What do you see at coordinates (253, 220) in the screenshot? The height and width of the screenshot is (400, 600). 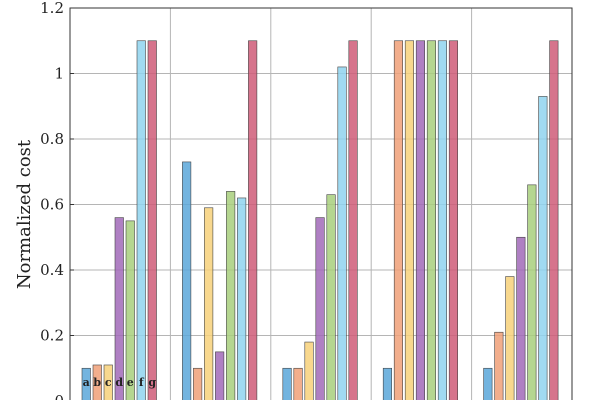 I see `bar-group2-g` at bounding box center [253, 220].